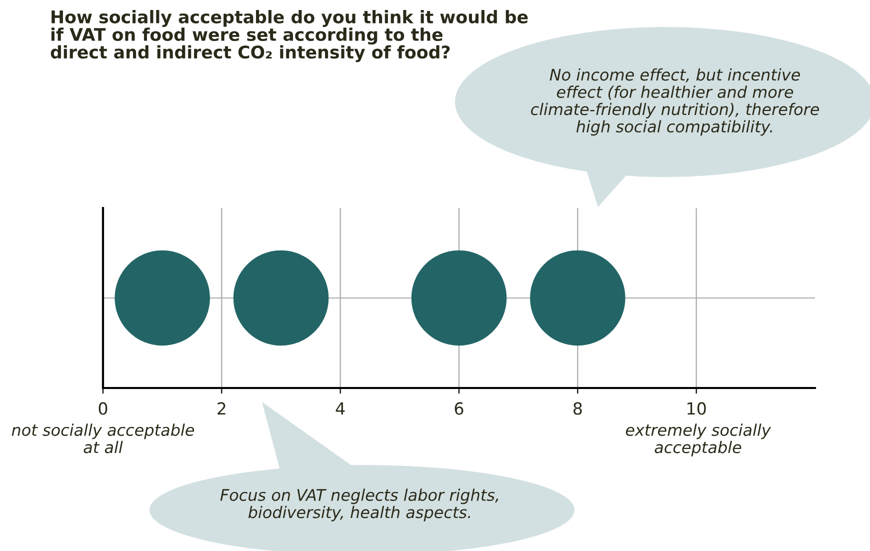 The height and width of the screenshot is (551, 870). I want to click on text: No income effect, but incentive effect (for healthier and more climate-friendly nutrition), therefore high social compatibility., so click(675, 102).